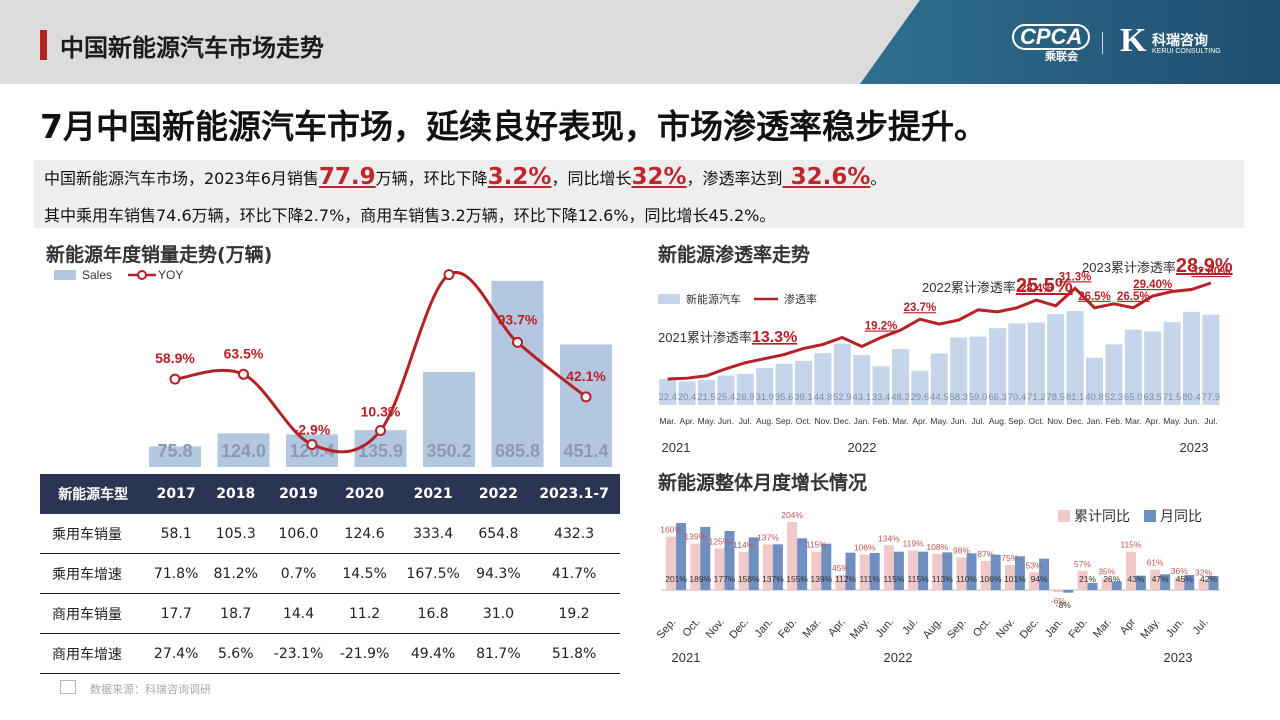 Image resolution: width=1280 pixels, height=720 pixels. I want to click on penetration-label: 23.7%, so click(920, 308).